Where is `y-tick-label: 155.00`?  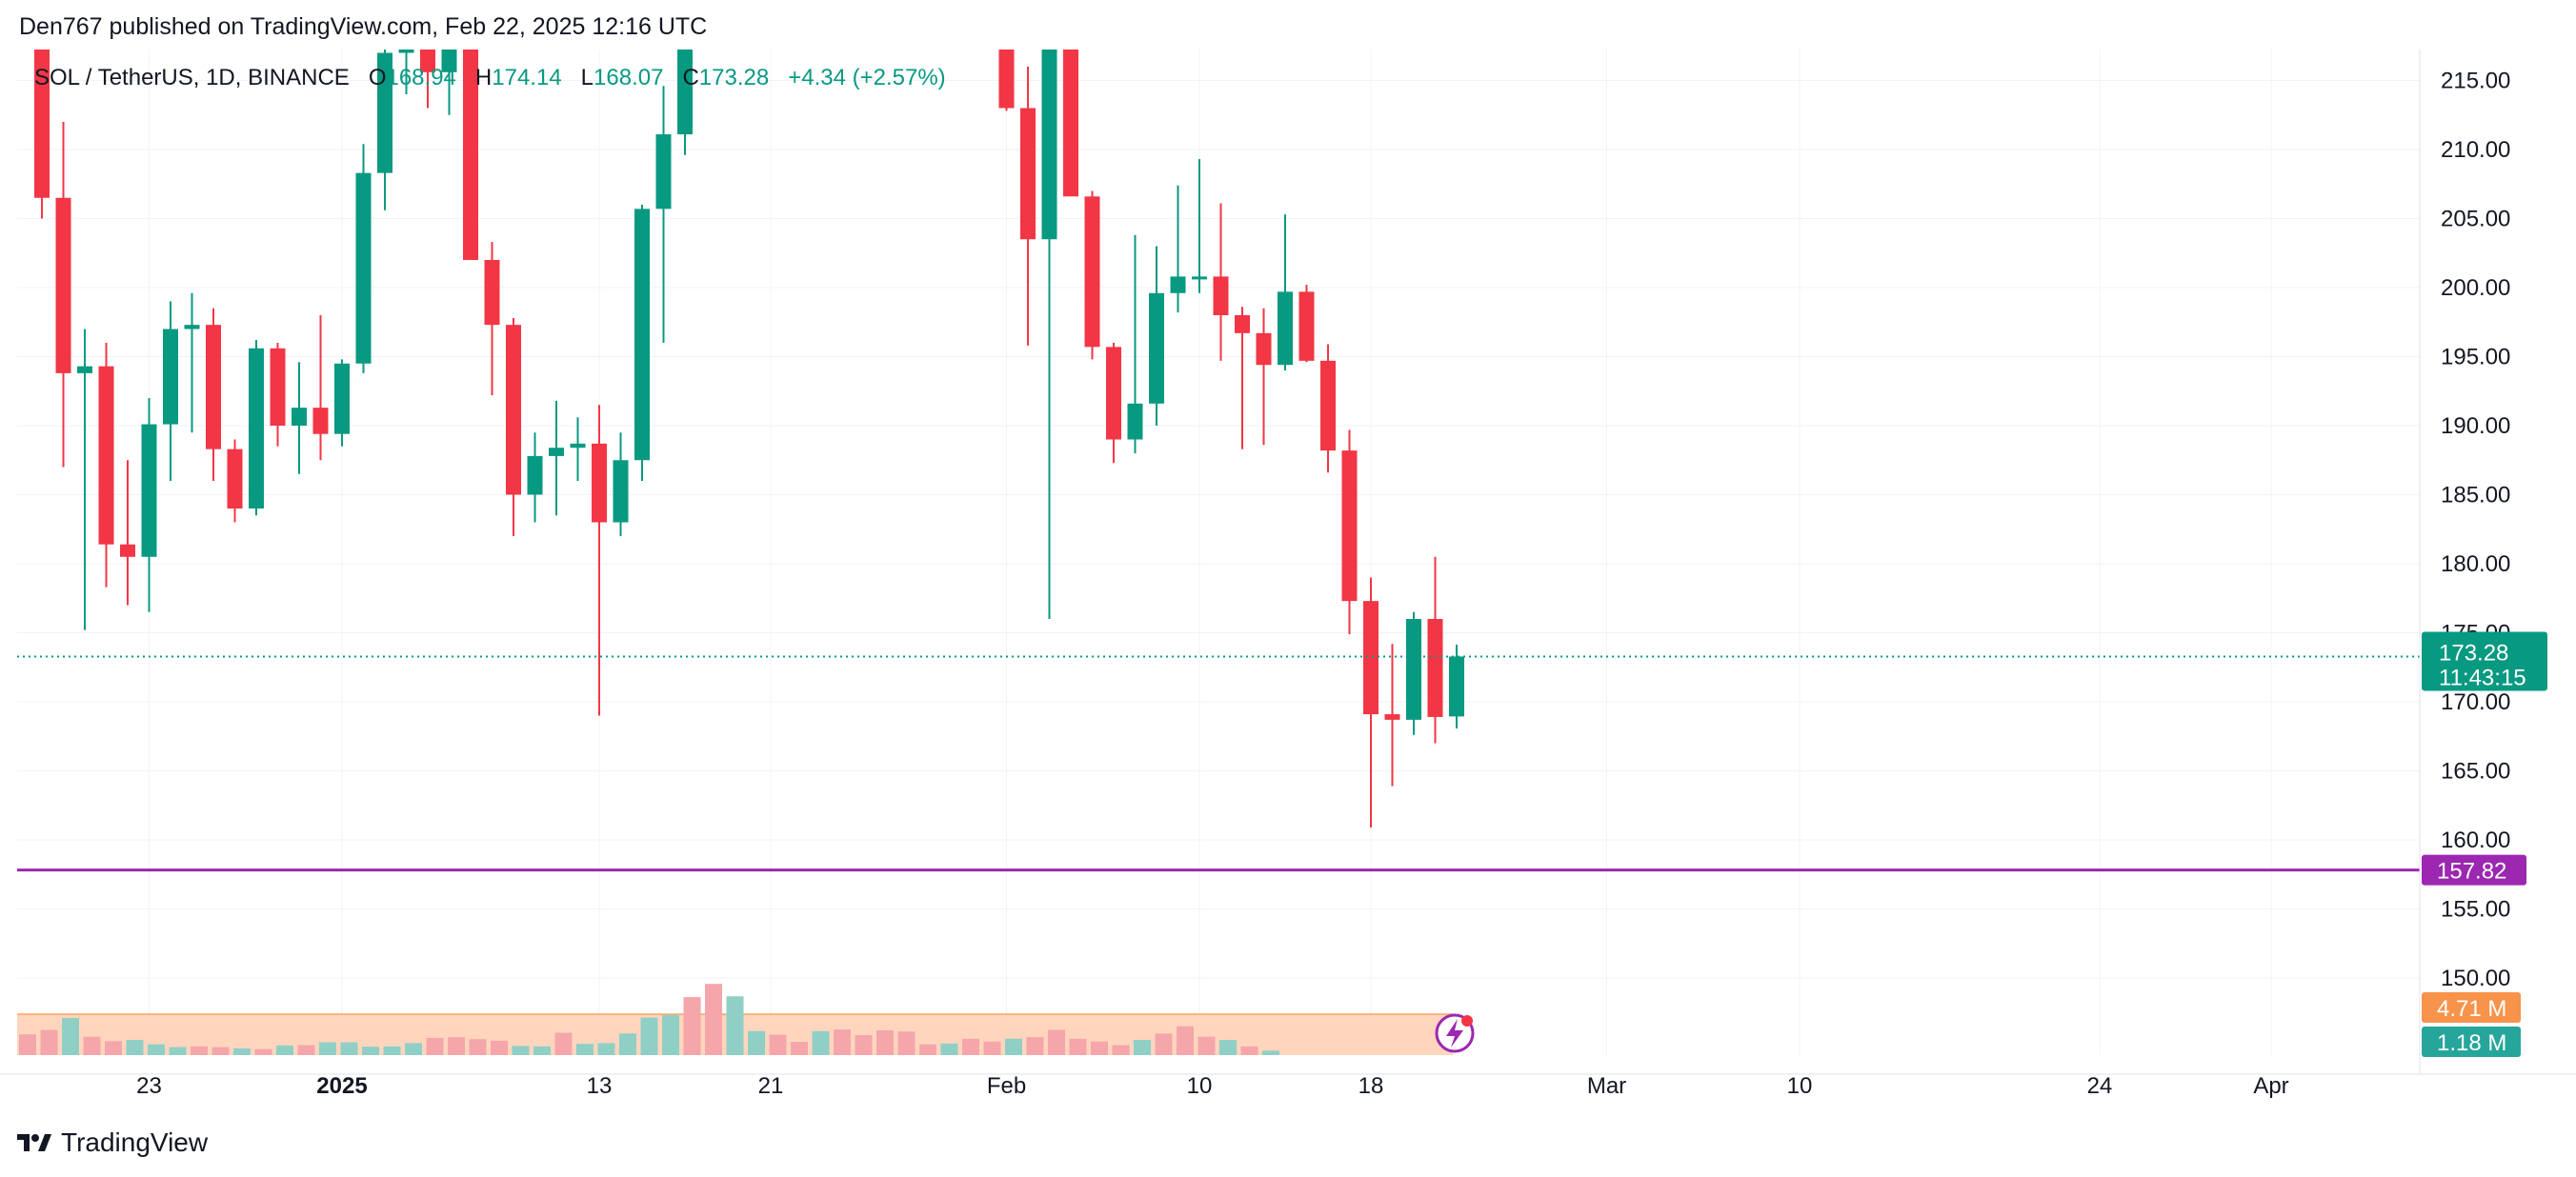
y-tick-label: 155.00 is located at coordinates (2475, 910).